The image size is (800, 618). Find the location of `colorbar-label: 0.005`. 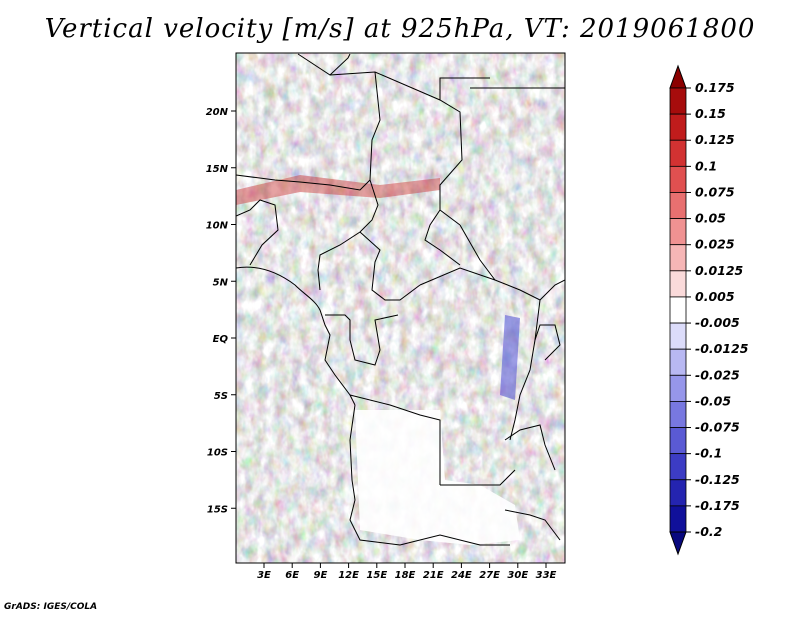

colorbar-label: 0.005 is located at coordinates (715, 296).